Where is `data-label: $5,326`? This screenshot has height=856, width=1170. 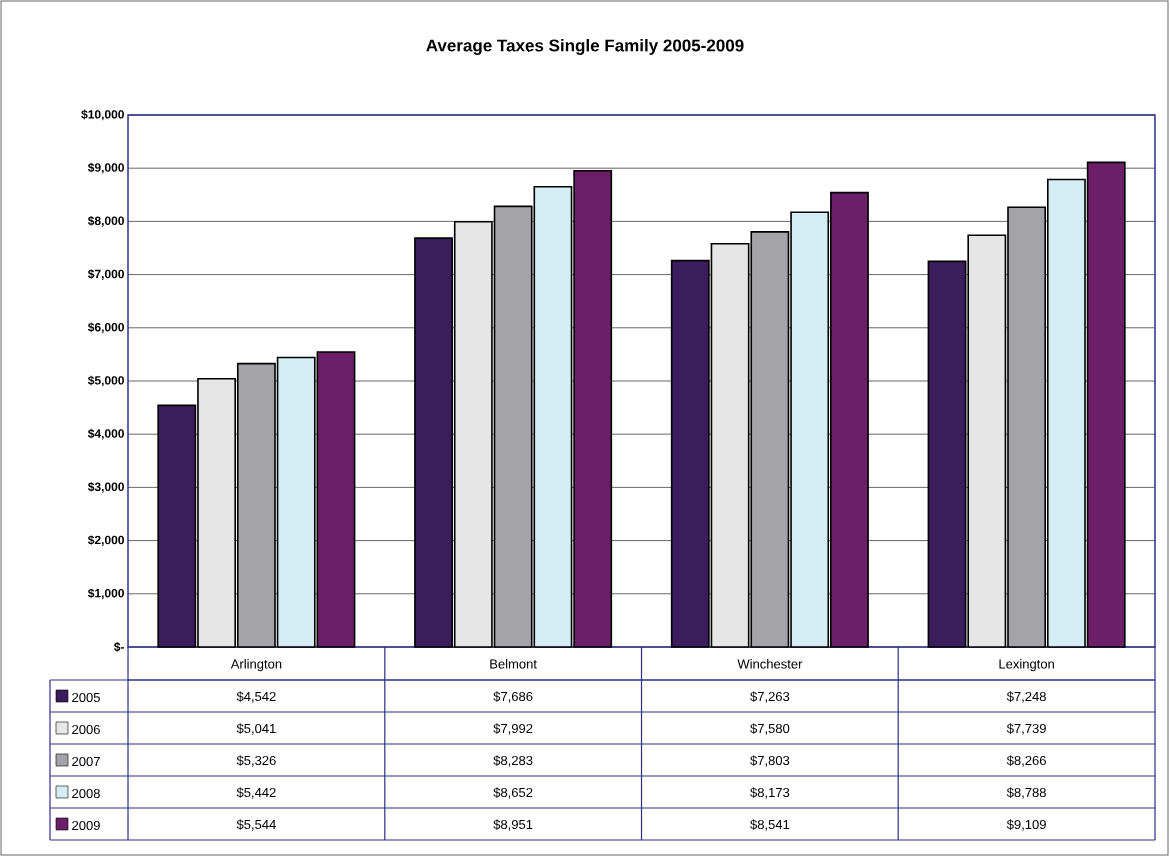
data-label: $5,326 is located at coordinates (256, 761).